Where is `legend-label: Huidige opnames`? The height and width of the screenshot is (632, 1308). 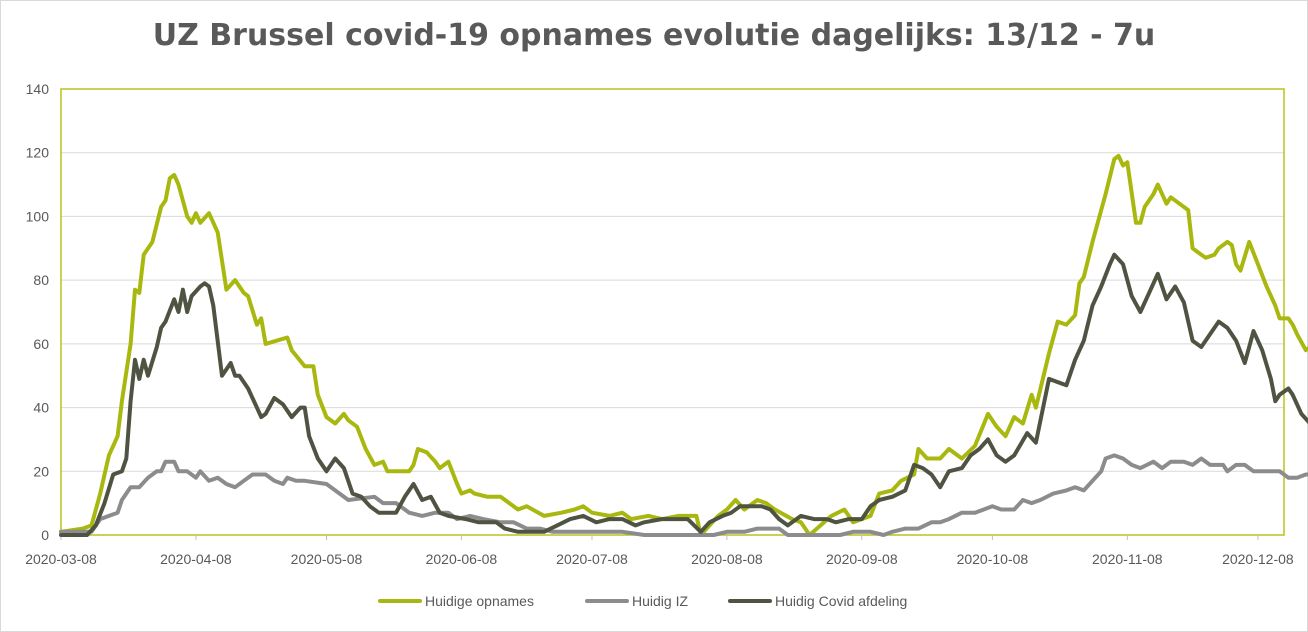
legend-label: Huidige opnames is located at coordinates (479, 601).